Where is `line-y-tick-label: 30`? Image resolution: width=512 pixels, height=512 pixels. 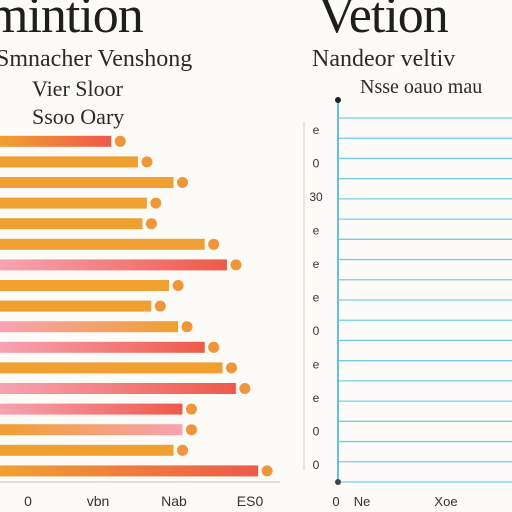
line-y-tick-label: 30 is located at coordinates (316, 197).